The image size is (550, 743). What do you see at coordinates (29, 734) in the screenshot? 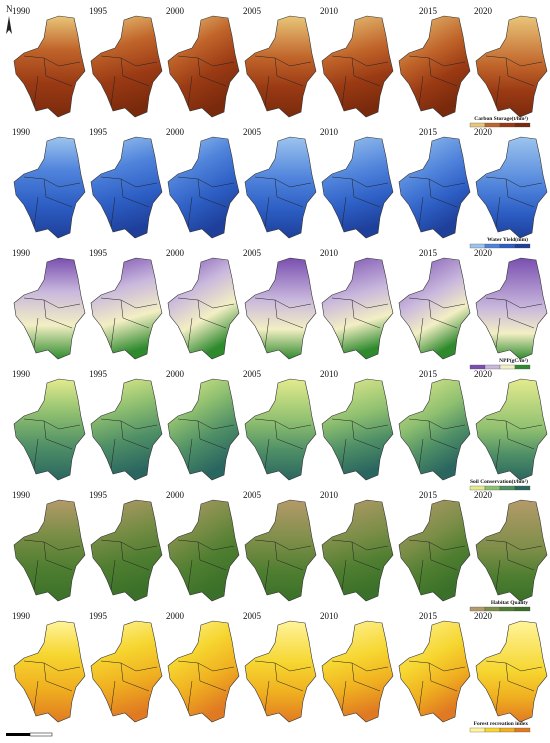
I see `scale-bar` at bounding box center [29, 734].